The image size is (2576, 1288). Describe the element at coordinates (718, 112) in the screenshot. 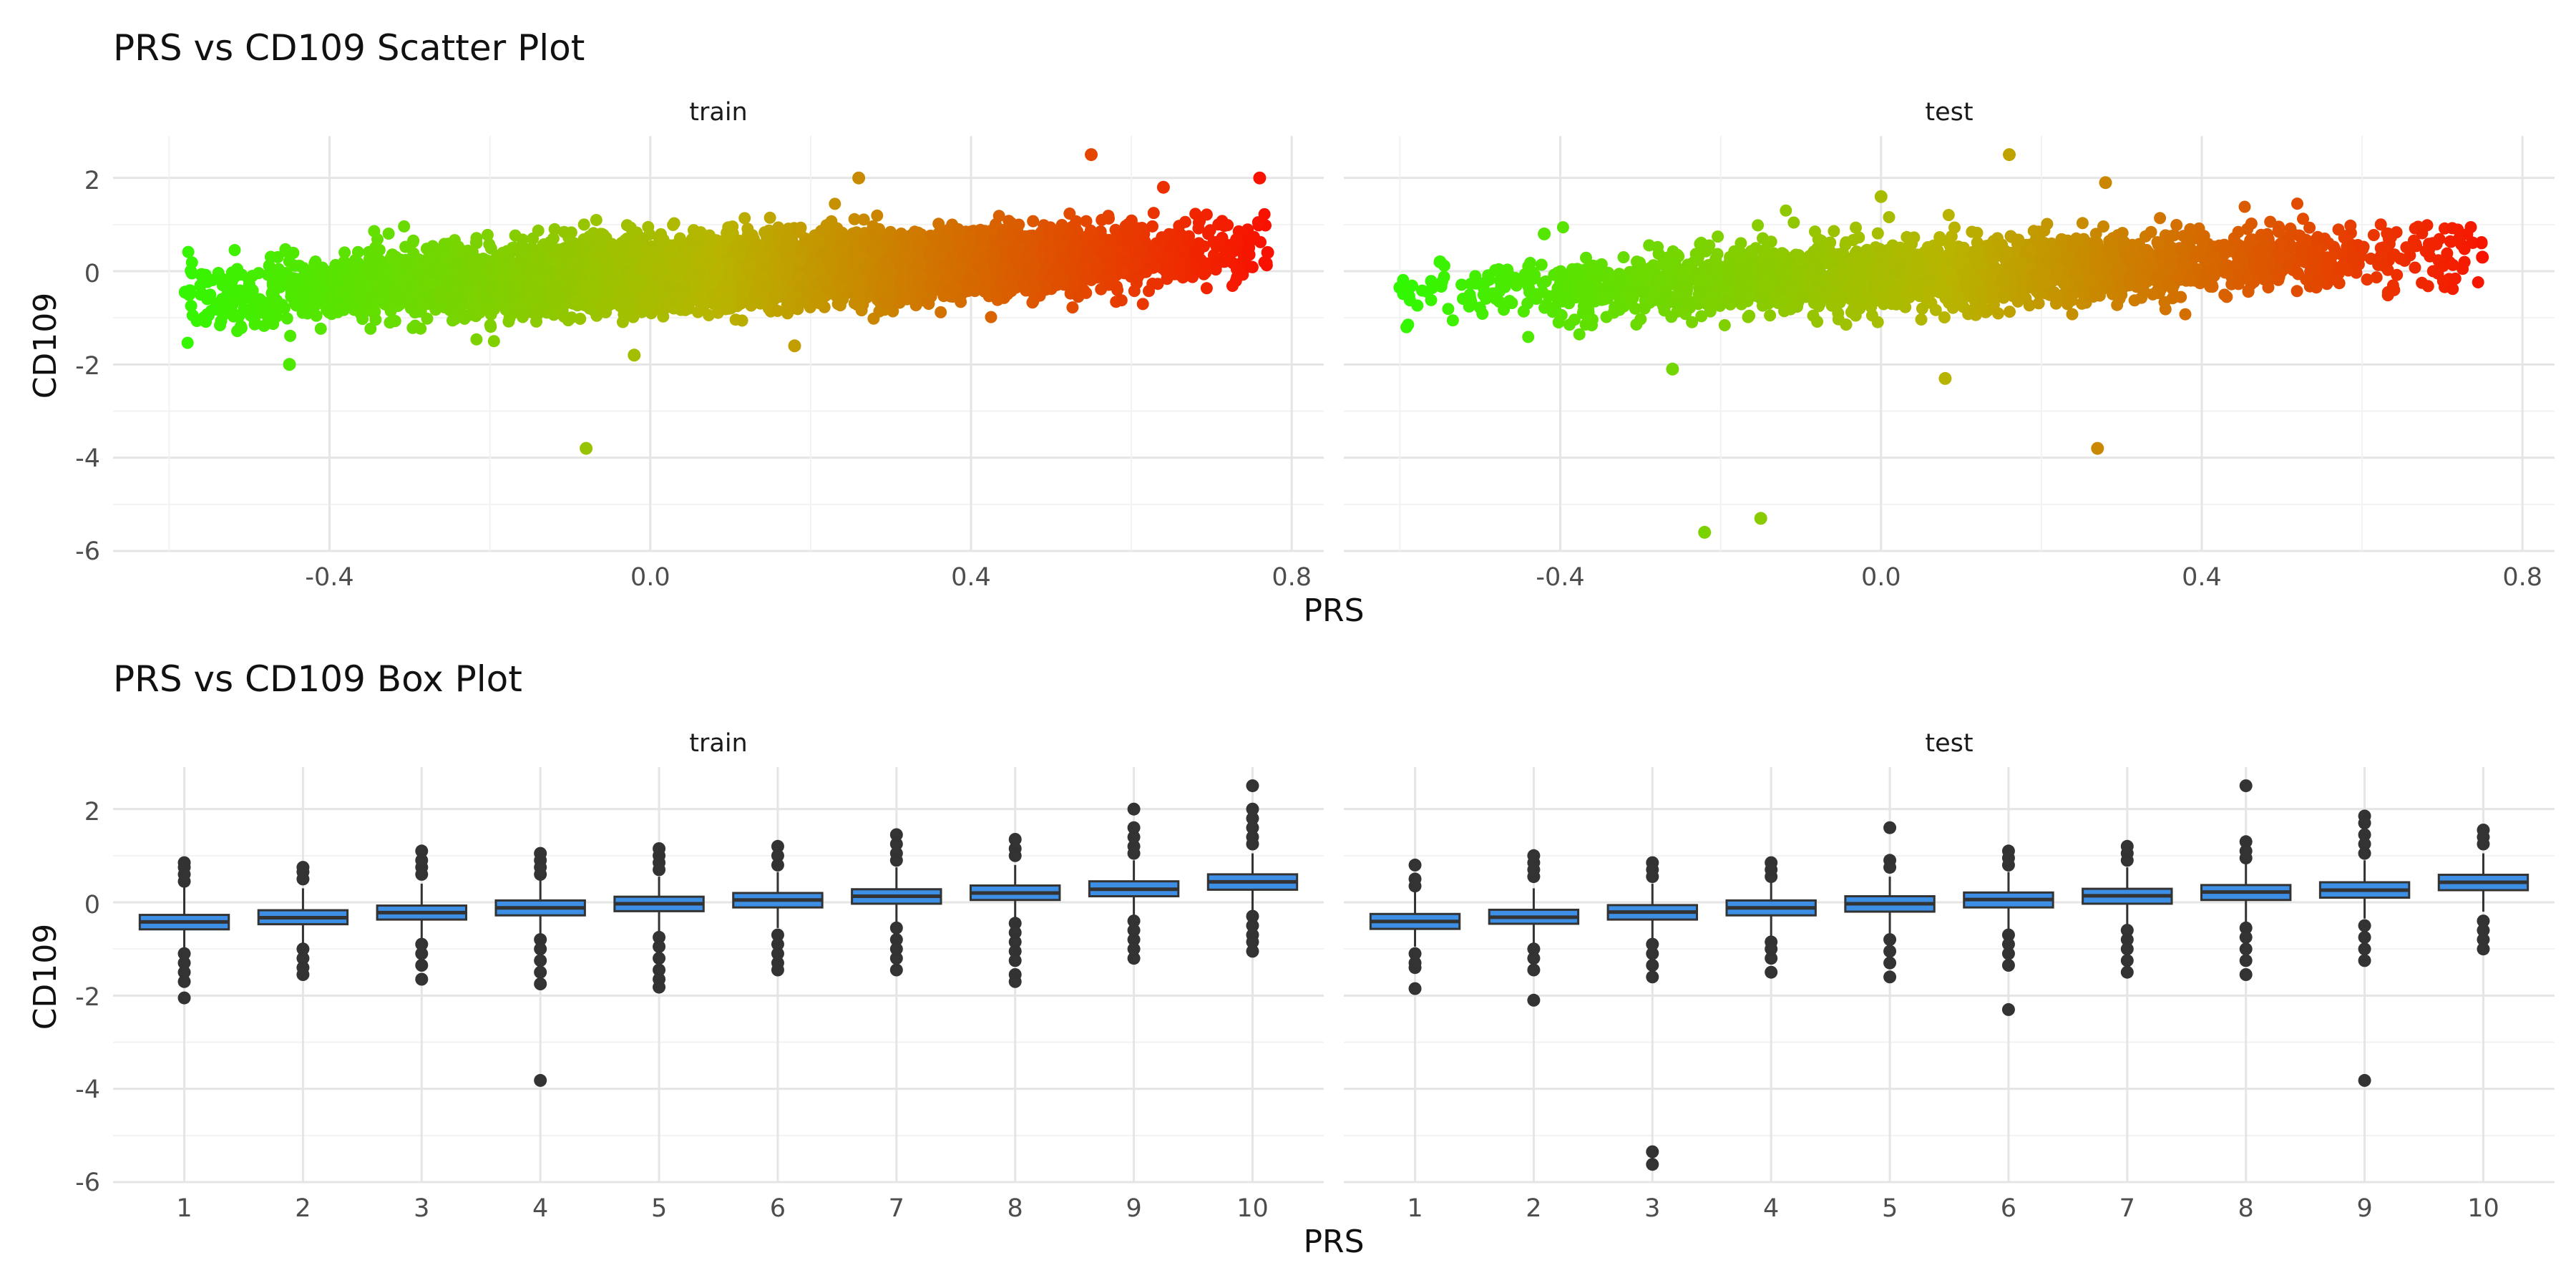

I see `scatter-strip-train: train` at that location.